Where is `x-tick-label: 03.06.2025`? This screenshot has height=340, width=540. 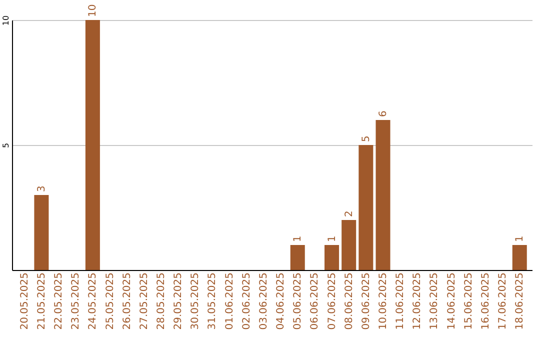
x-tick-label: 03.06.2025 is located at coordinates (264, 301).